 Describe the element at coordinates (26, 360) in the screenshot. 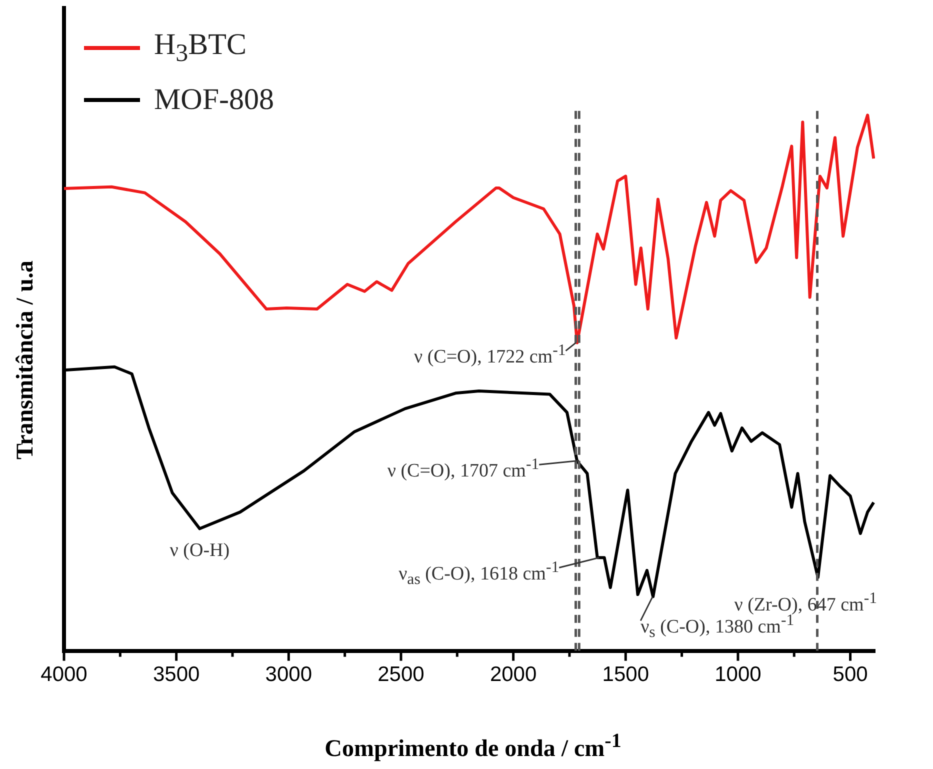

I see `y-axis-title: Transmitância / u.a` at that location.